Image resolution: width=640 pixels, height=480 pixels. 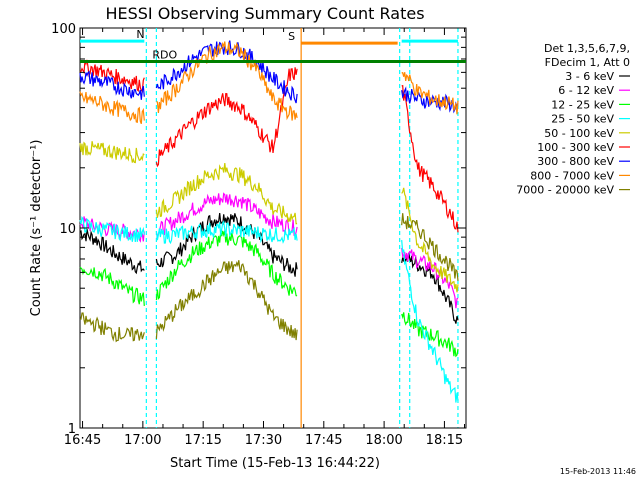 What do you see at coordinates (82, 440) in the screenshot?
I see `x-tick-label: 16:45` at bounding box center [82, 440].